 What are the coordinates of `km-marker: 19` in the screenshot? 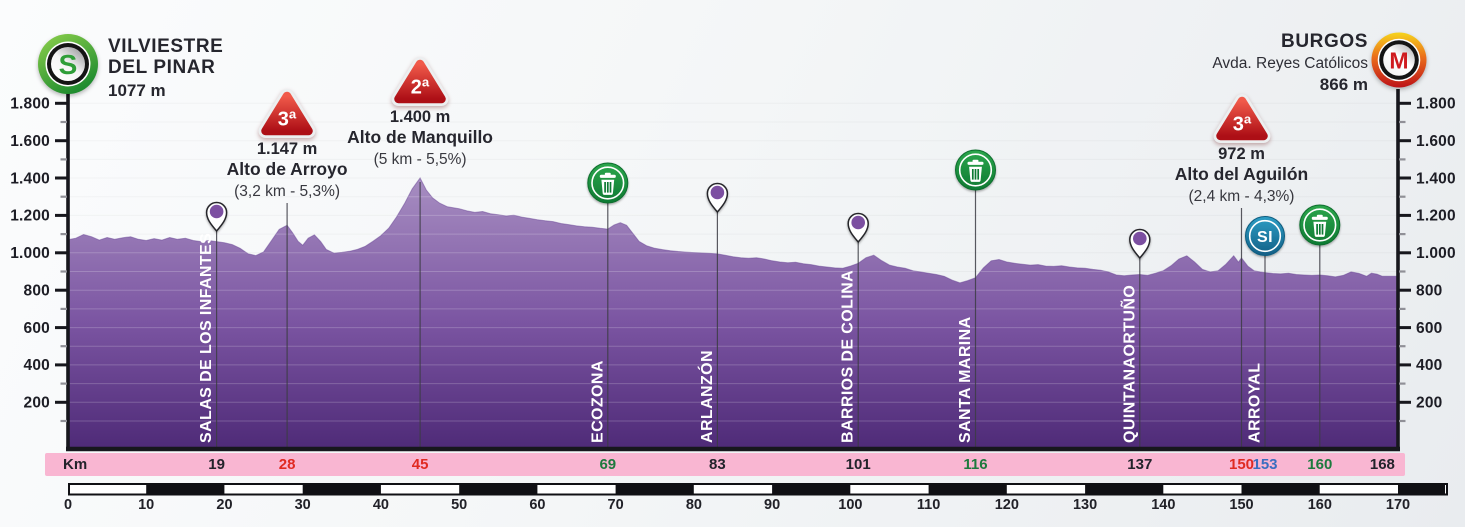 It's located at (216, 464).